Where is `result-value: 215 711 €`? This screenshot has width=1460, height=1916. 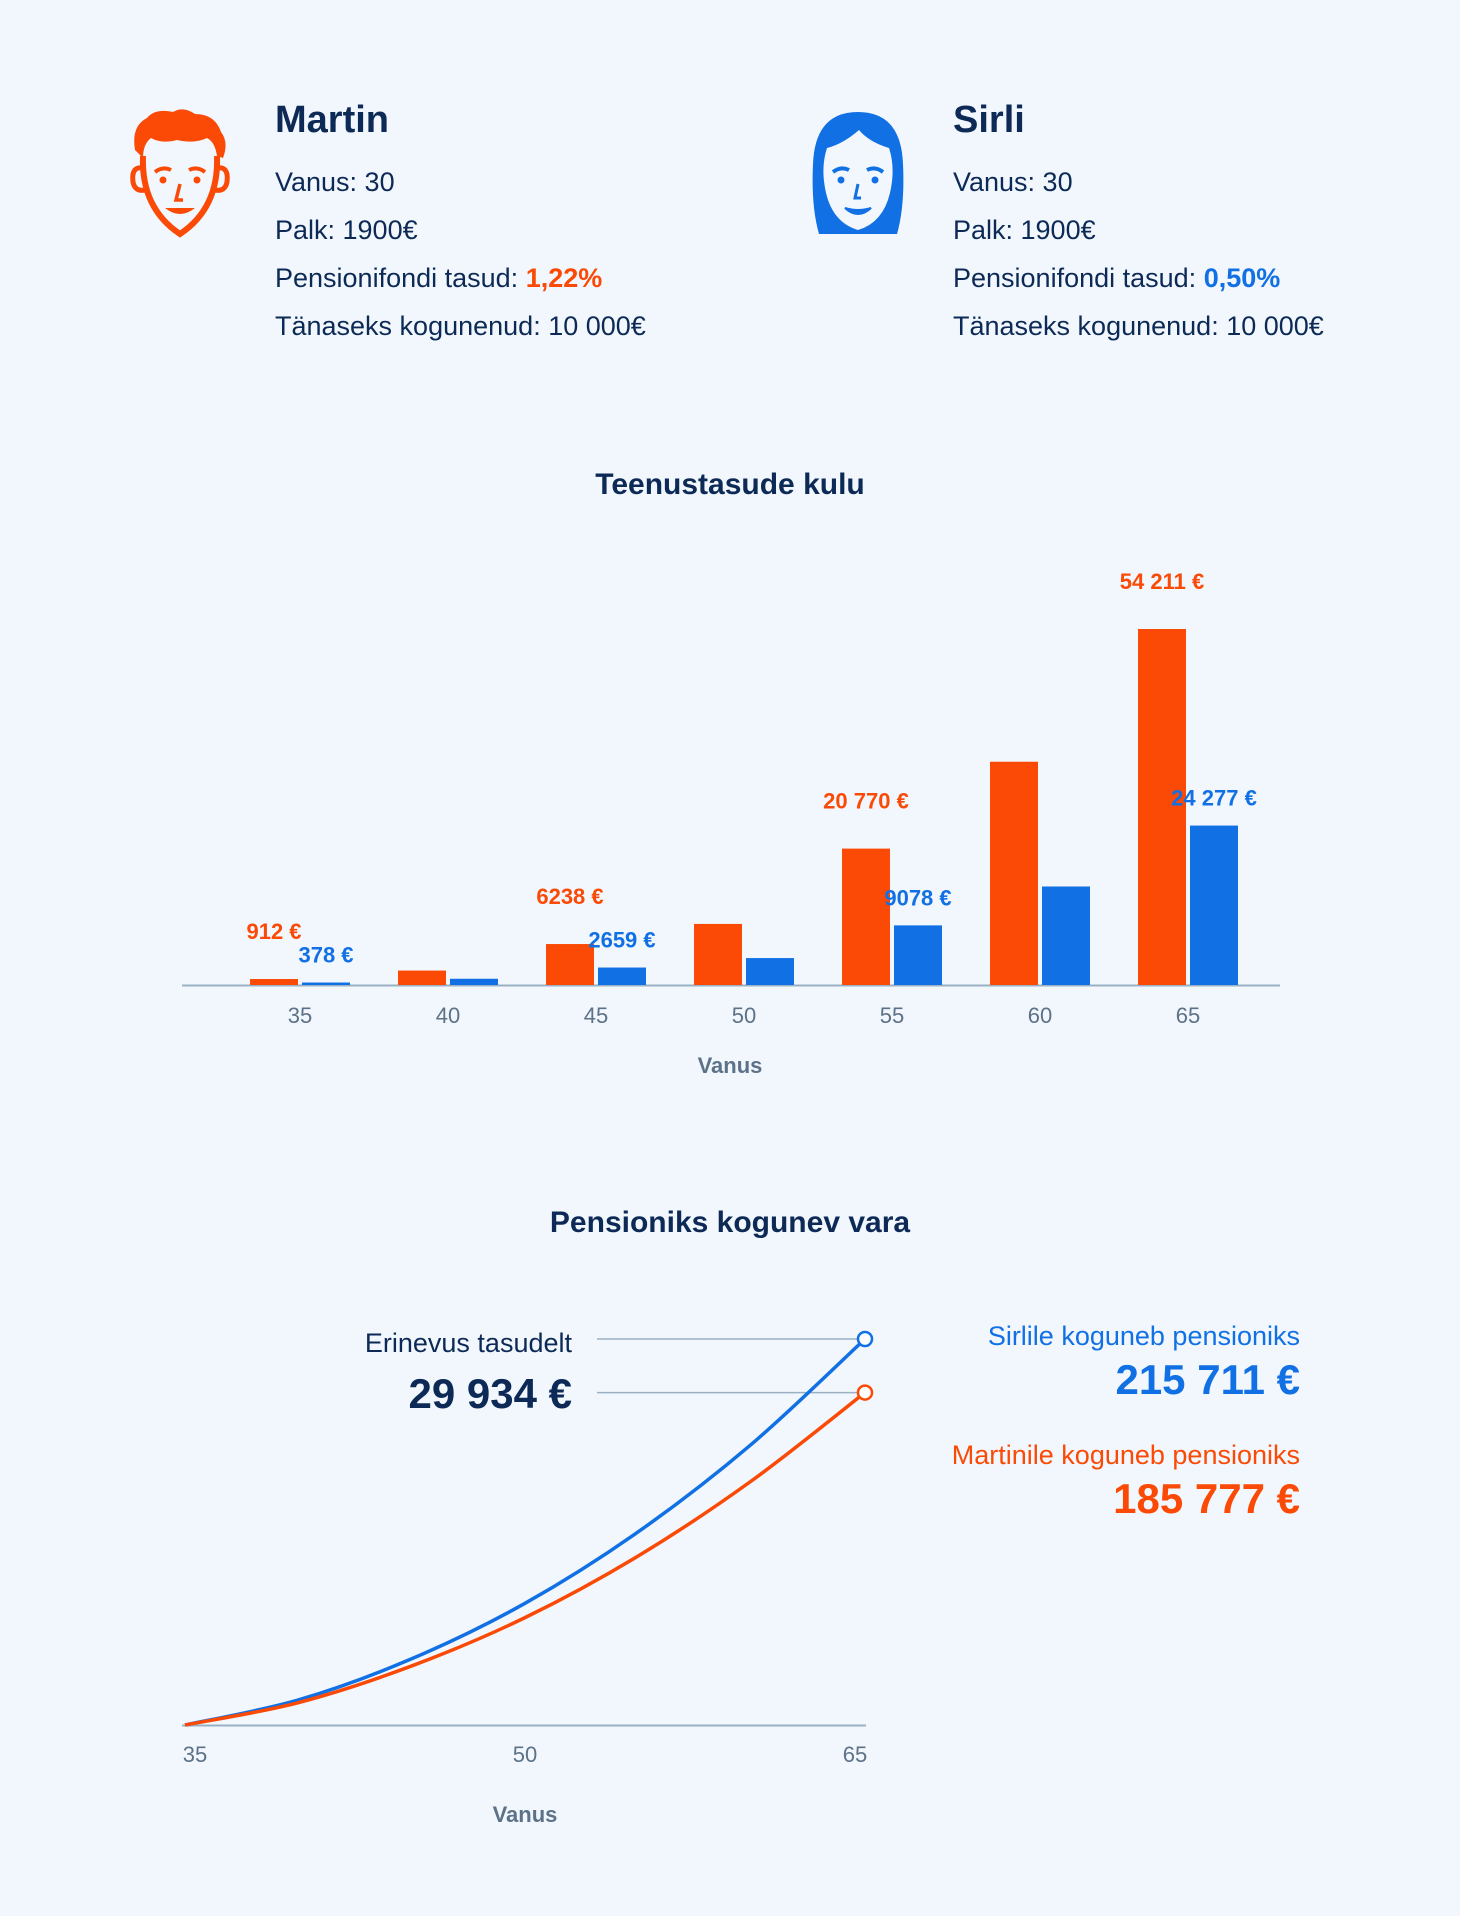 result-value: 215 711 € is located at coordinates (1207, 1379).